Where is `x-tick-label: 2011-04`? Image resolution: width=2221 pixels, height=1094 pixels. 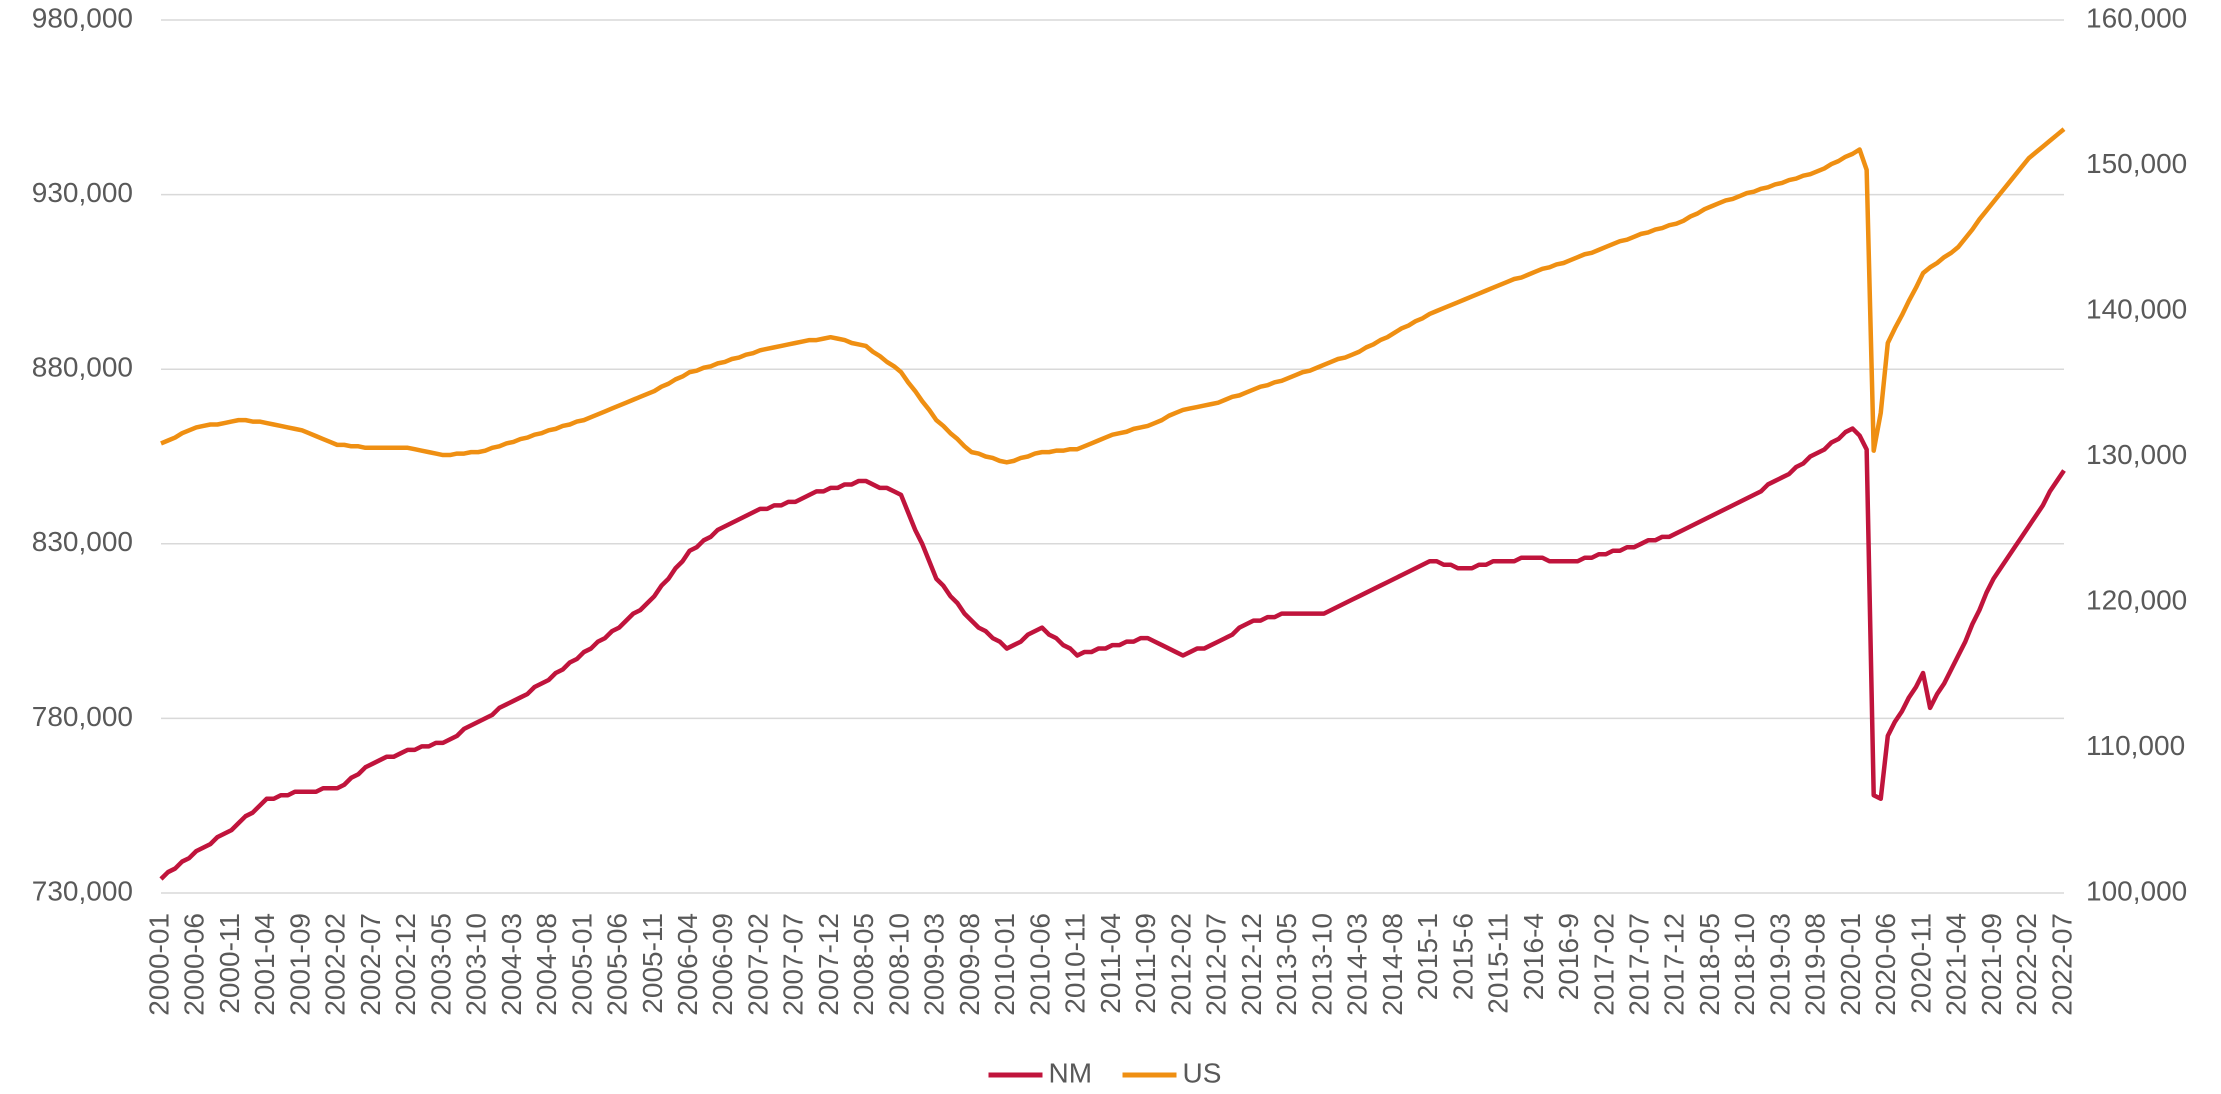
x-tick-label: 2011-04 is located at coordinates (1110, 963).